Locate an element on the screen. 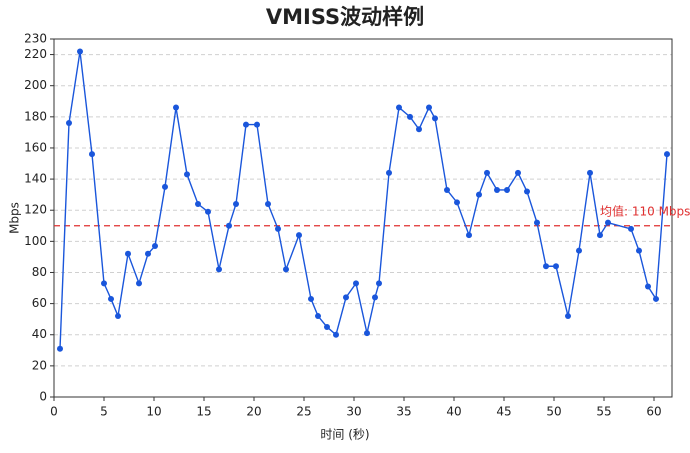 This screenshot has height=453, width=690. x-tick-label: 35 is located at coordinates (403, 412).